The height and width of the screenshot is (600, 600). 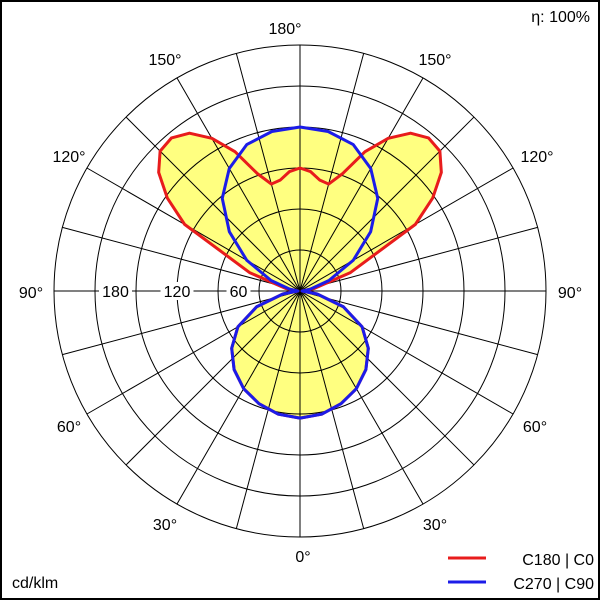 I want to click on unit-label: cd/klm, so click(x=35, y=583).